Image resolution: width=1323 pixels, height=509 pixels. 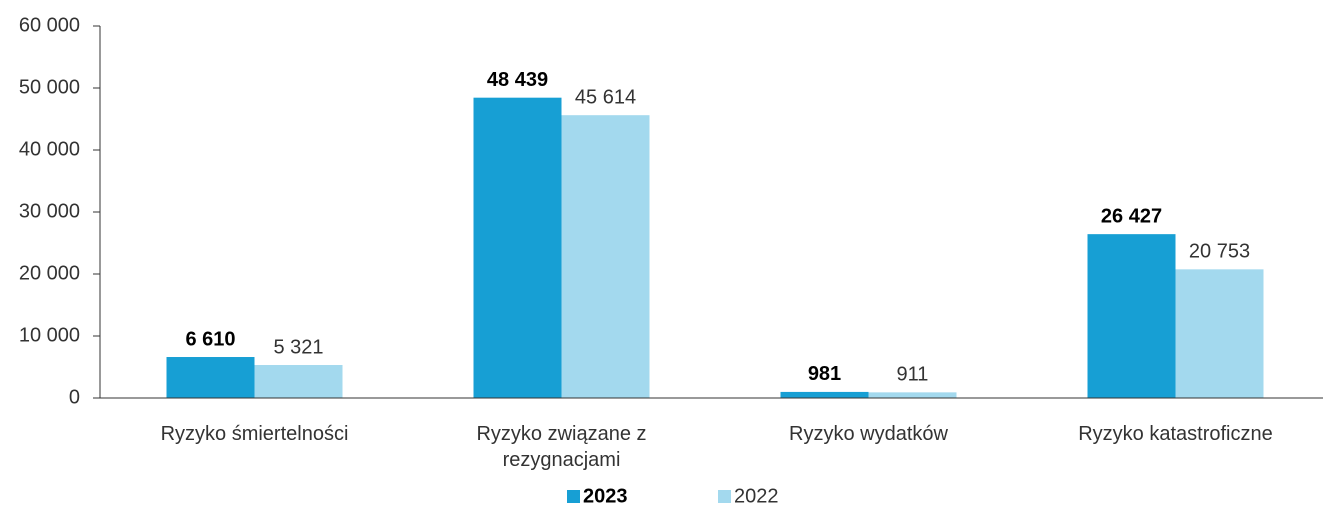 I want to click on data-label: 5 321, so click(x=298, y=347).